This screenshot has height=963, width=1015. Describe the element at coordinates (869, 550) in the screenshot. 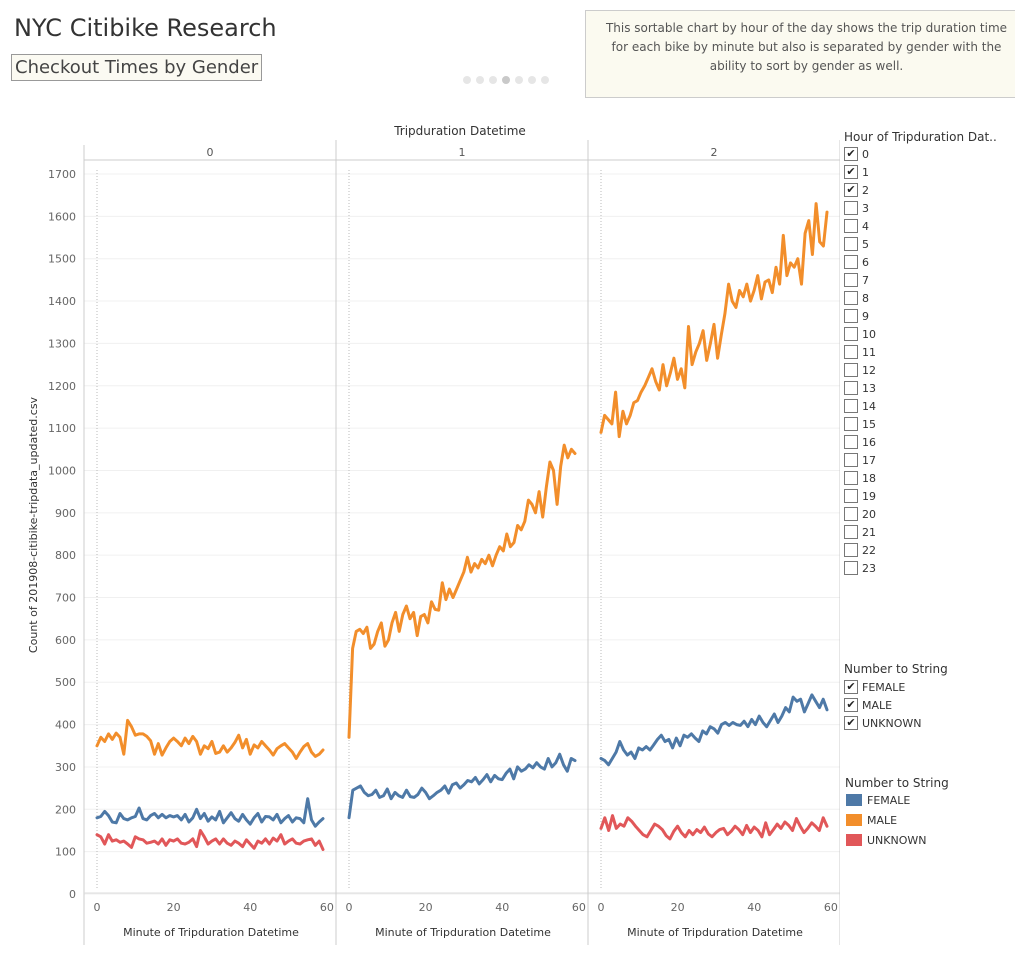

I see `hour-filter-label: 22` at that location.